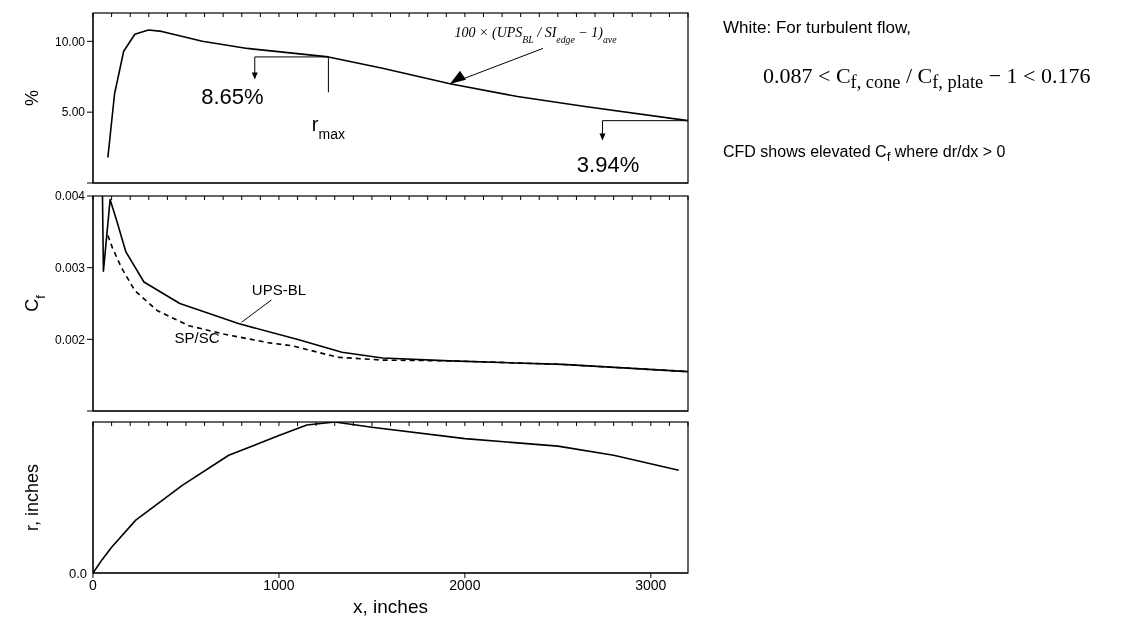 This screenshot has width=1121, height=628. I want to click on y-tick-label: 0.004, so click(70, 196).